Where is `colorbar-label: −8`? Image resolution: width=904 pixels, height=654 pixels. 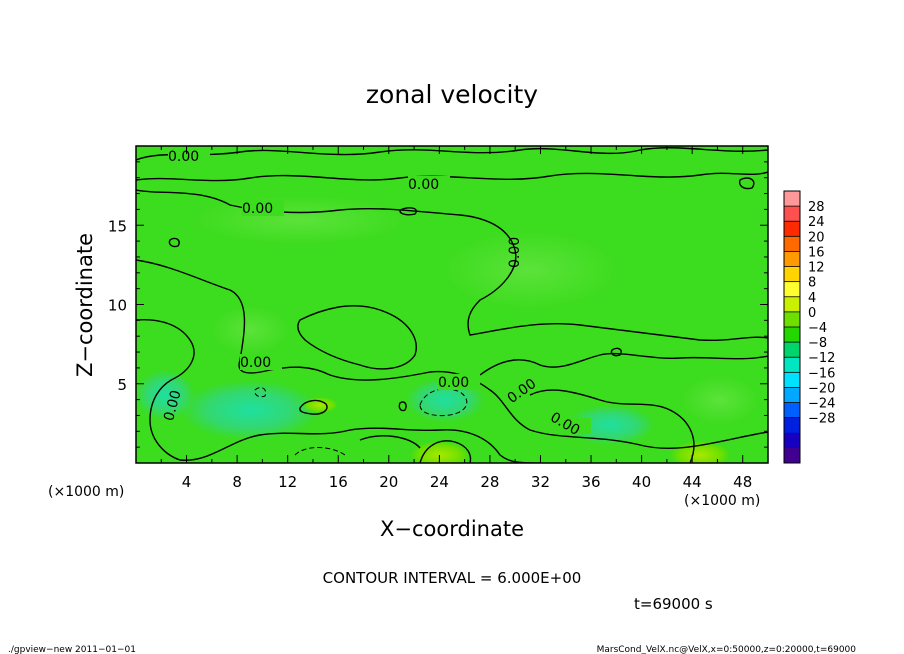
colorbar-label: −8 is located at coordinates (817, 343).